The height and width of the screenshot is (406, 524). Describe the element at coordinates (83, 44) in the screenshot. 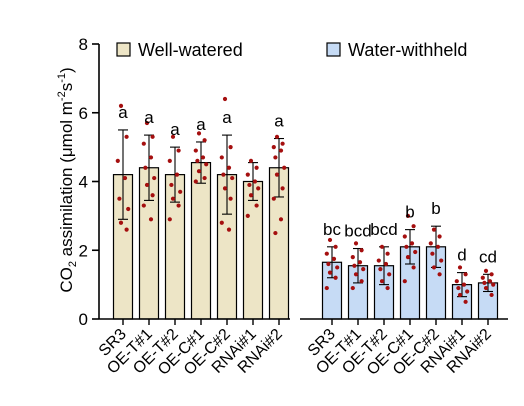

I see `y-tick-label: 8` at that location.